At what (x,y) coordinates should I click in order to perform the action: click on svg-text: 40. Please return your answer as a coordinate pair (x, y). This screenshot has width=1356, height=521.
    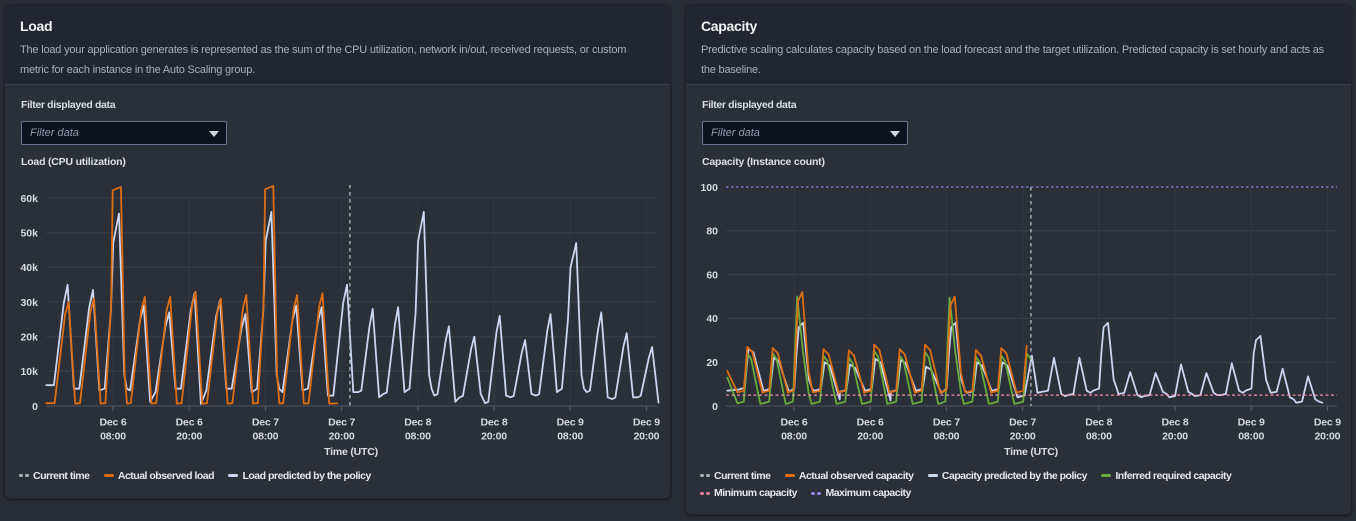
    Looking at the image, I should click on (712, 319).